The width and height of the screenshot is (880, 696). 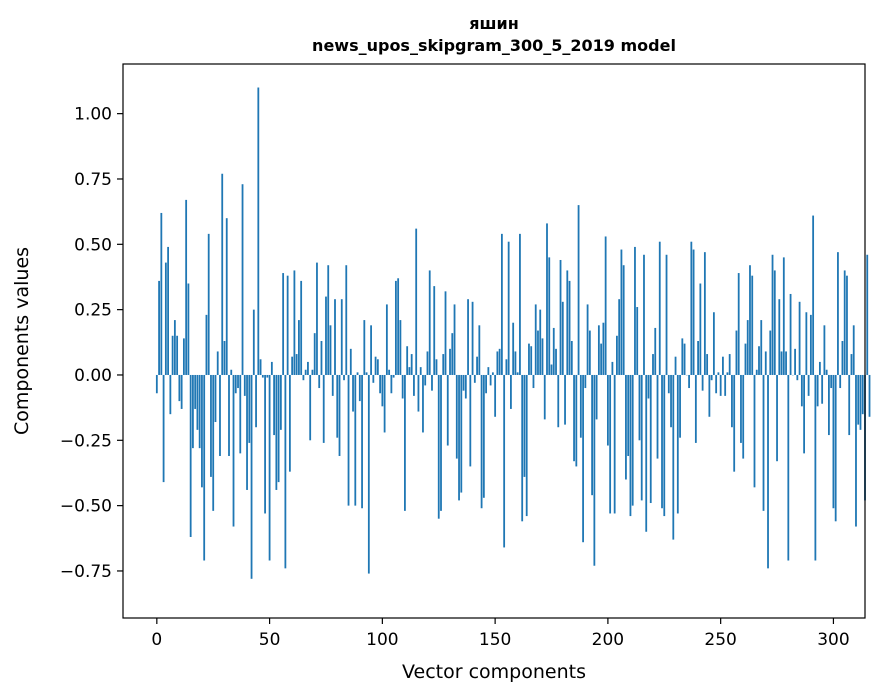 What do you see at coordinates (86, 572) in the screenshot?
I see `y-tick-label: −0.75` at bounding box center [86, 572].